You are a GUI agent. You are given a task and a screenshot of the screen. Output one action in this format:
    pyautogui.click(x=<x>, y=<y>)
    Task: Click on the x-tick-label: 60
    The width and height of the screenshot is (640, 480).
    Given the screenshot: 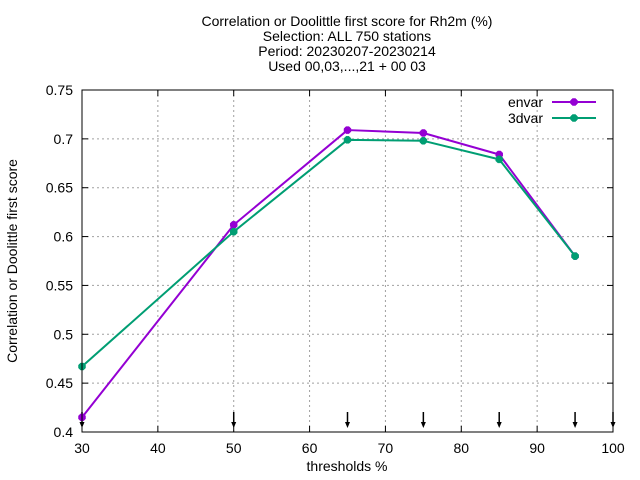 What is the action you would take?
    pyautogui.click(x=310, y=448)
    